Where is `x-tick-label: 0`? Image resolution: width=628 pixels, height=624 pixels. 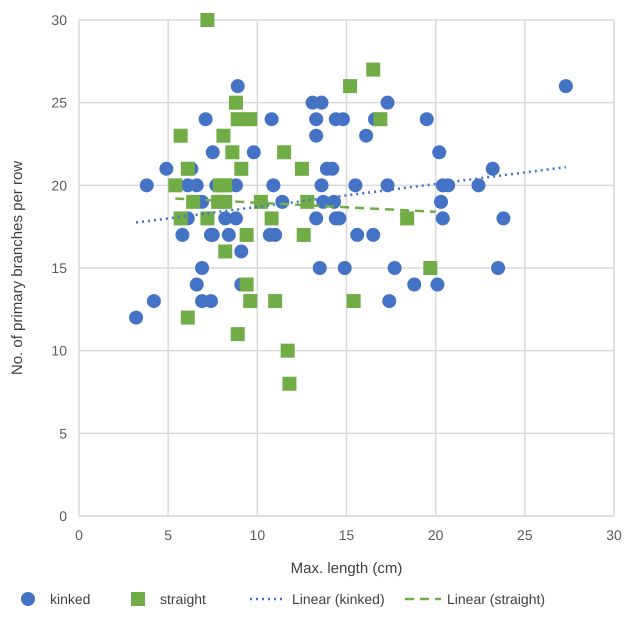 x-tick-label: 0 is located at coordinates (79, 535).